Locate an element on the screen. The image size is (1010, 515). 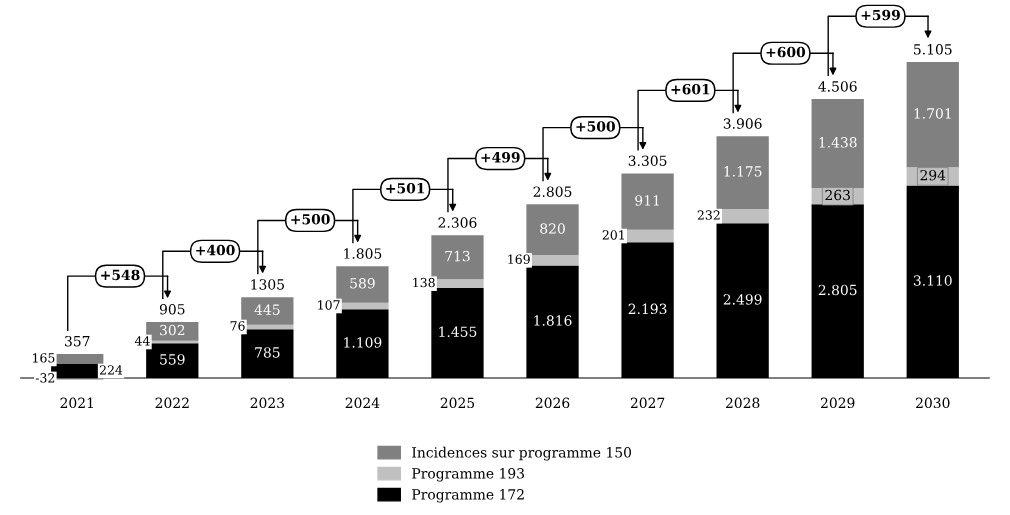
x-tick-label: 2030 is located at coordinates (933, 403).